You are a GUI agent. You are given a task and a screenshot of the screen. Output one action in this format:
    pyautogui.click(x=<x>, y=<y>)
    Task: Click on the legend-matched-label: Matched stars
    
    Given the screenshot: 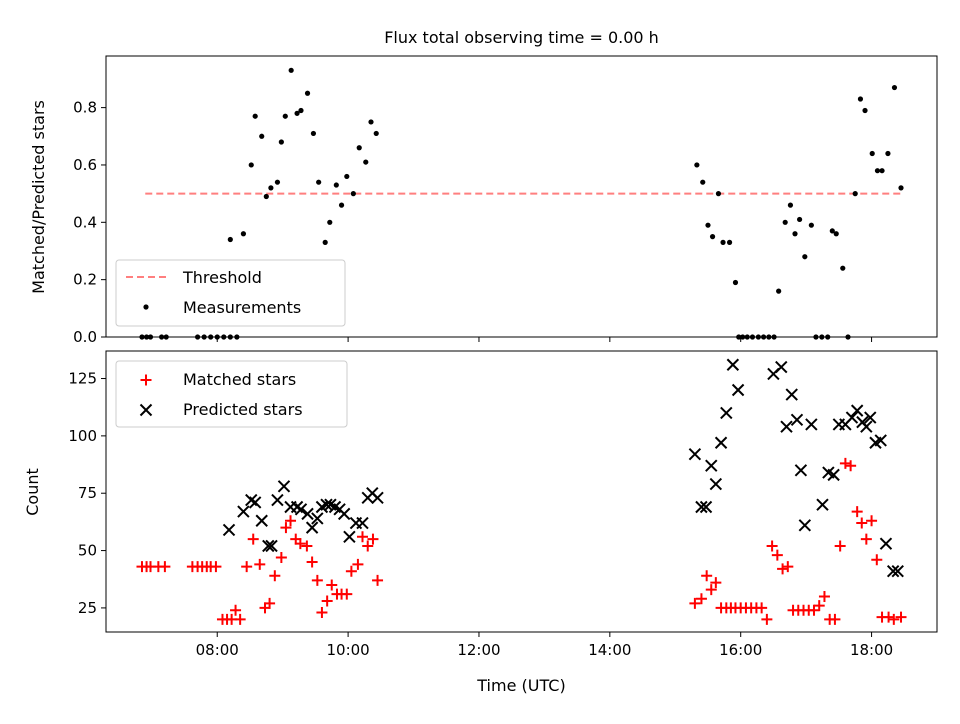 What is the action you would take?
    pyautogui.click(x=239, y=379)
    